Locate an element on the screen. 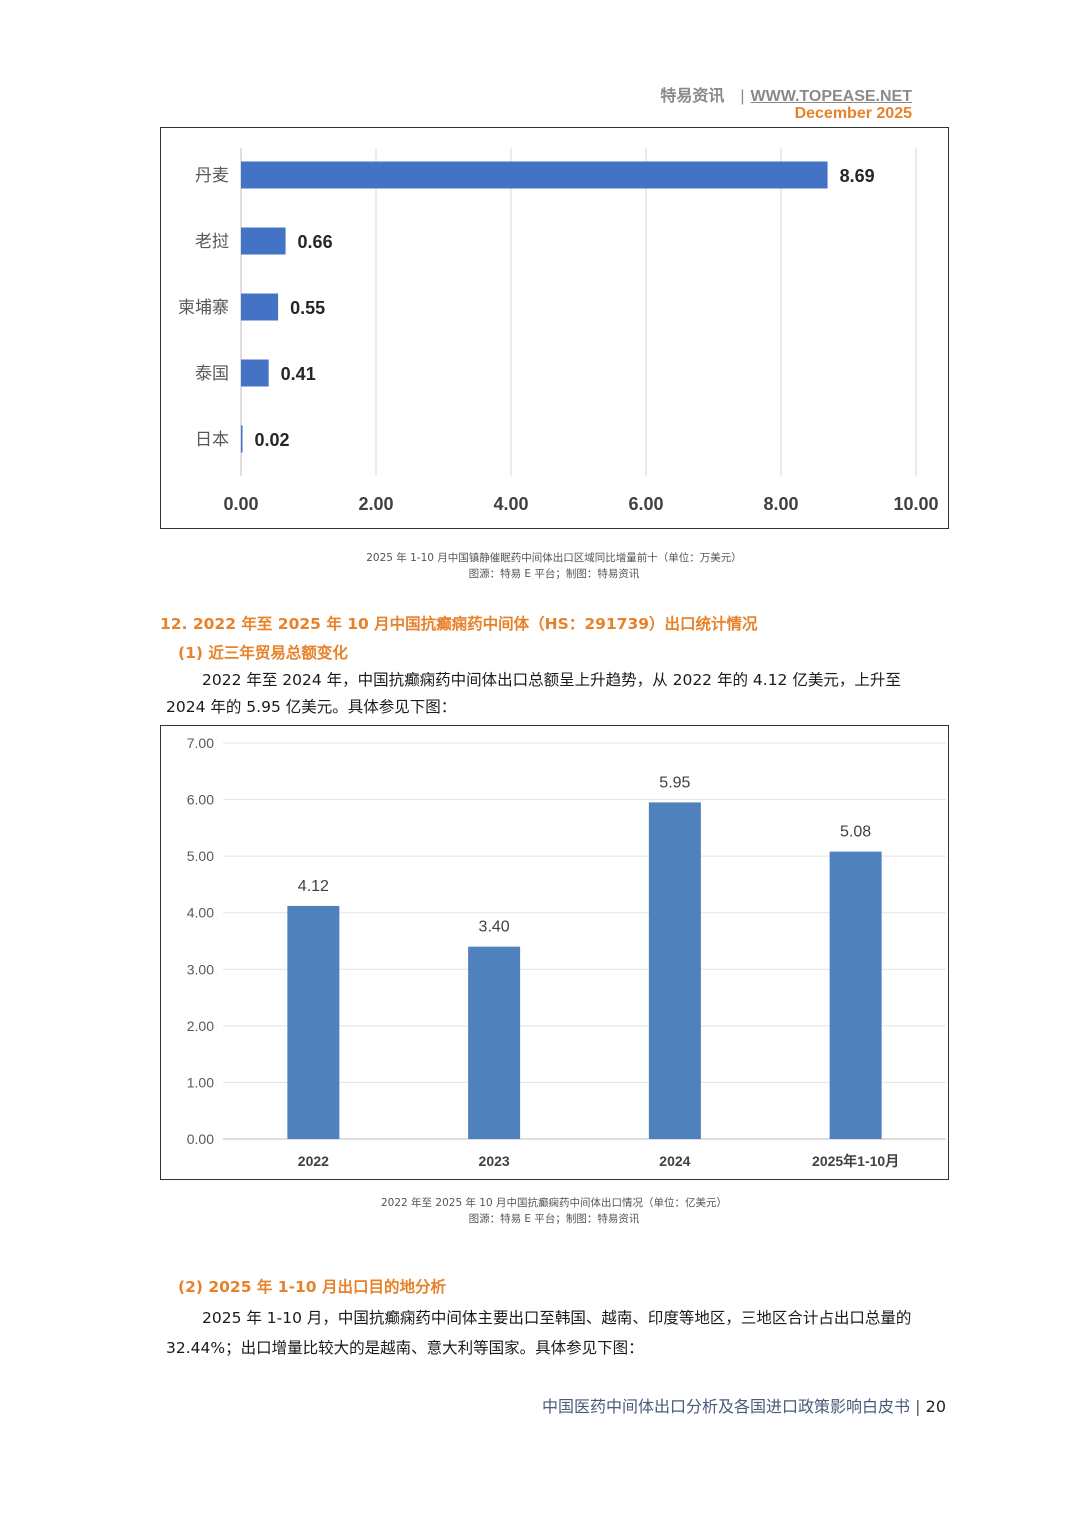 The image size is (1080, 1527). y-category-label: 日本 is located at coordinates (212, 440).